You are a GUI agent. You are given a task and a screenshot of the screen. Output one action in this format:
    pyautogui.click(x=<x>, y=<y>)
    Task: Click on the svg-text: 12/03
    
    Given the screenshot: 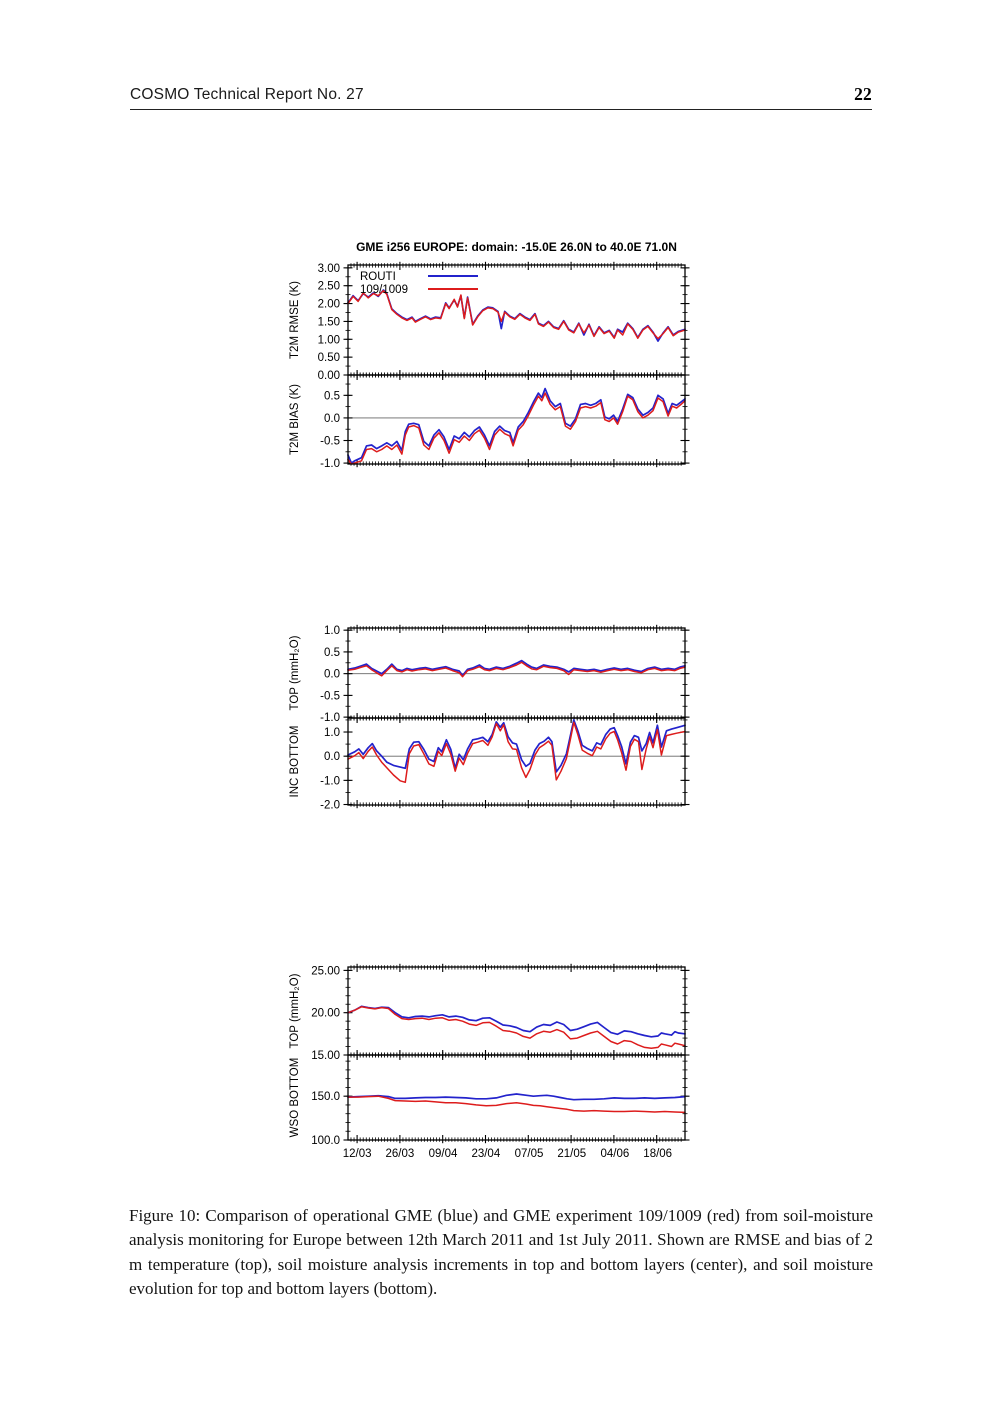 What is the action you would take?
    pyautogui.click(x=357, y=1154)
    